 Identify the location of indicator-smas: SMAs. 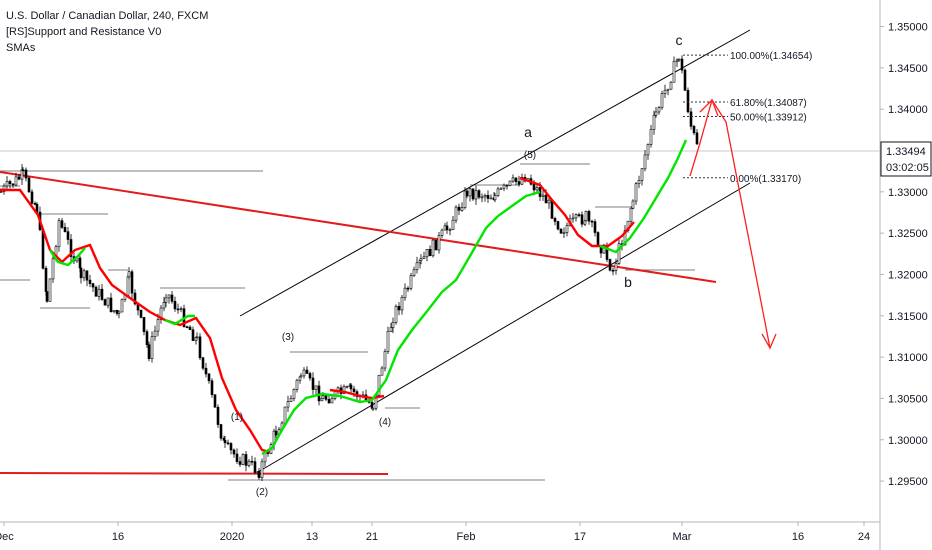
(21, 48).